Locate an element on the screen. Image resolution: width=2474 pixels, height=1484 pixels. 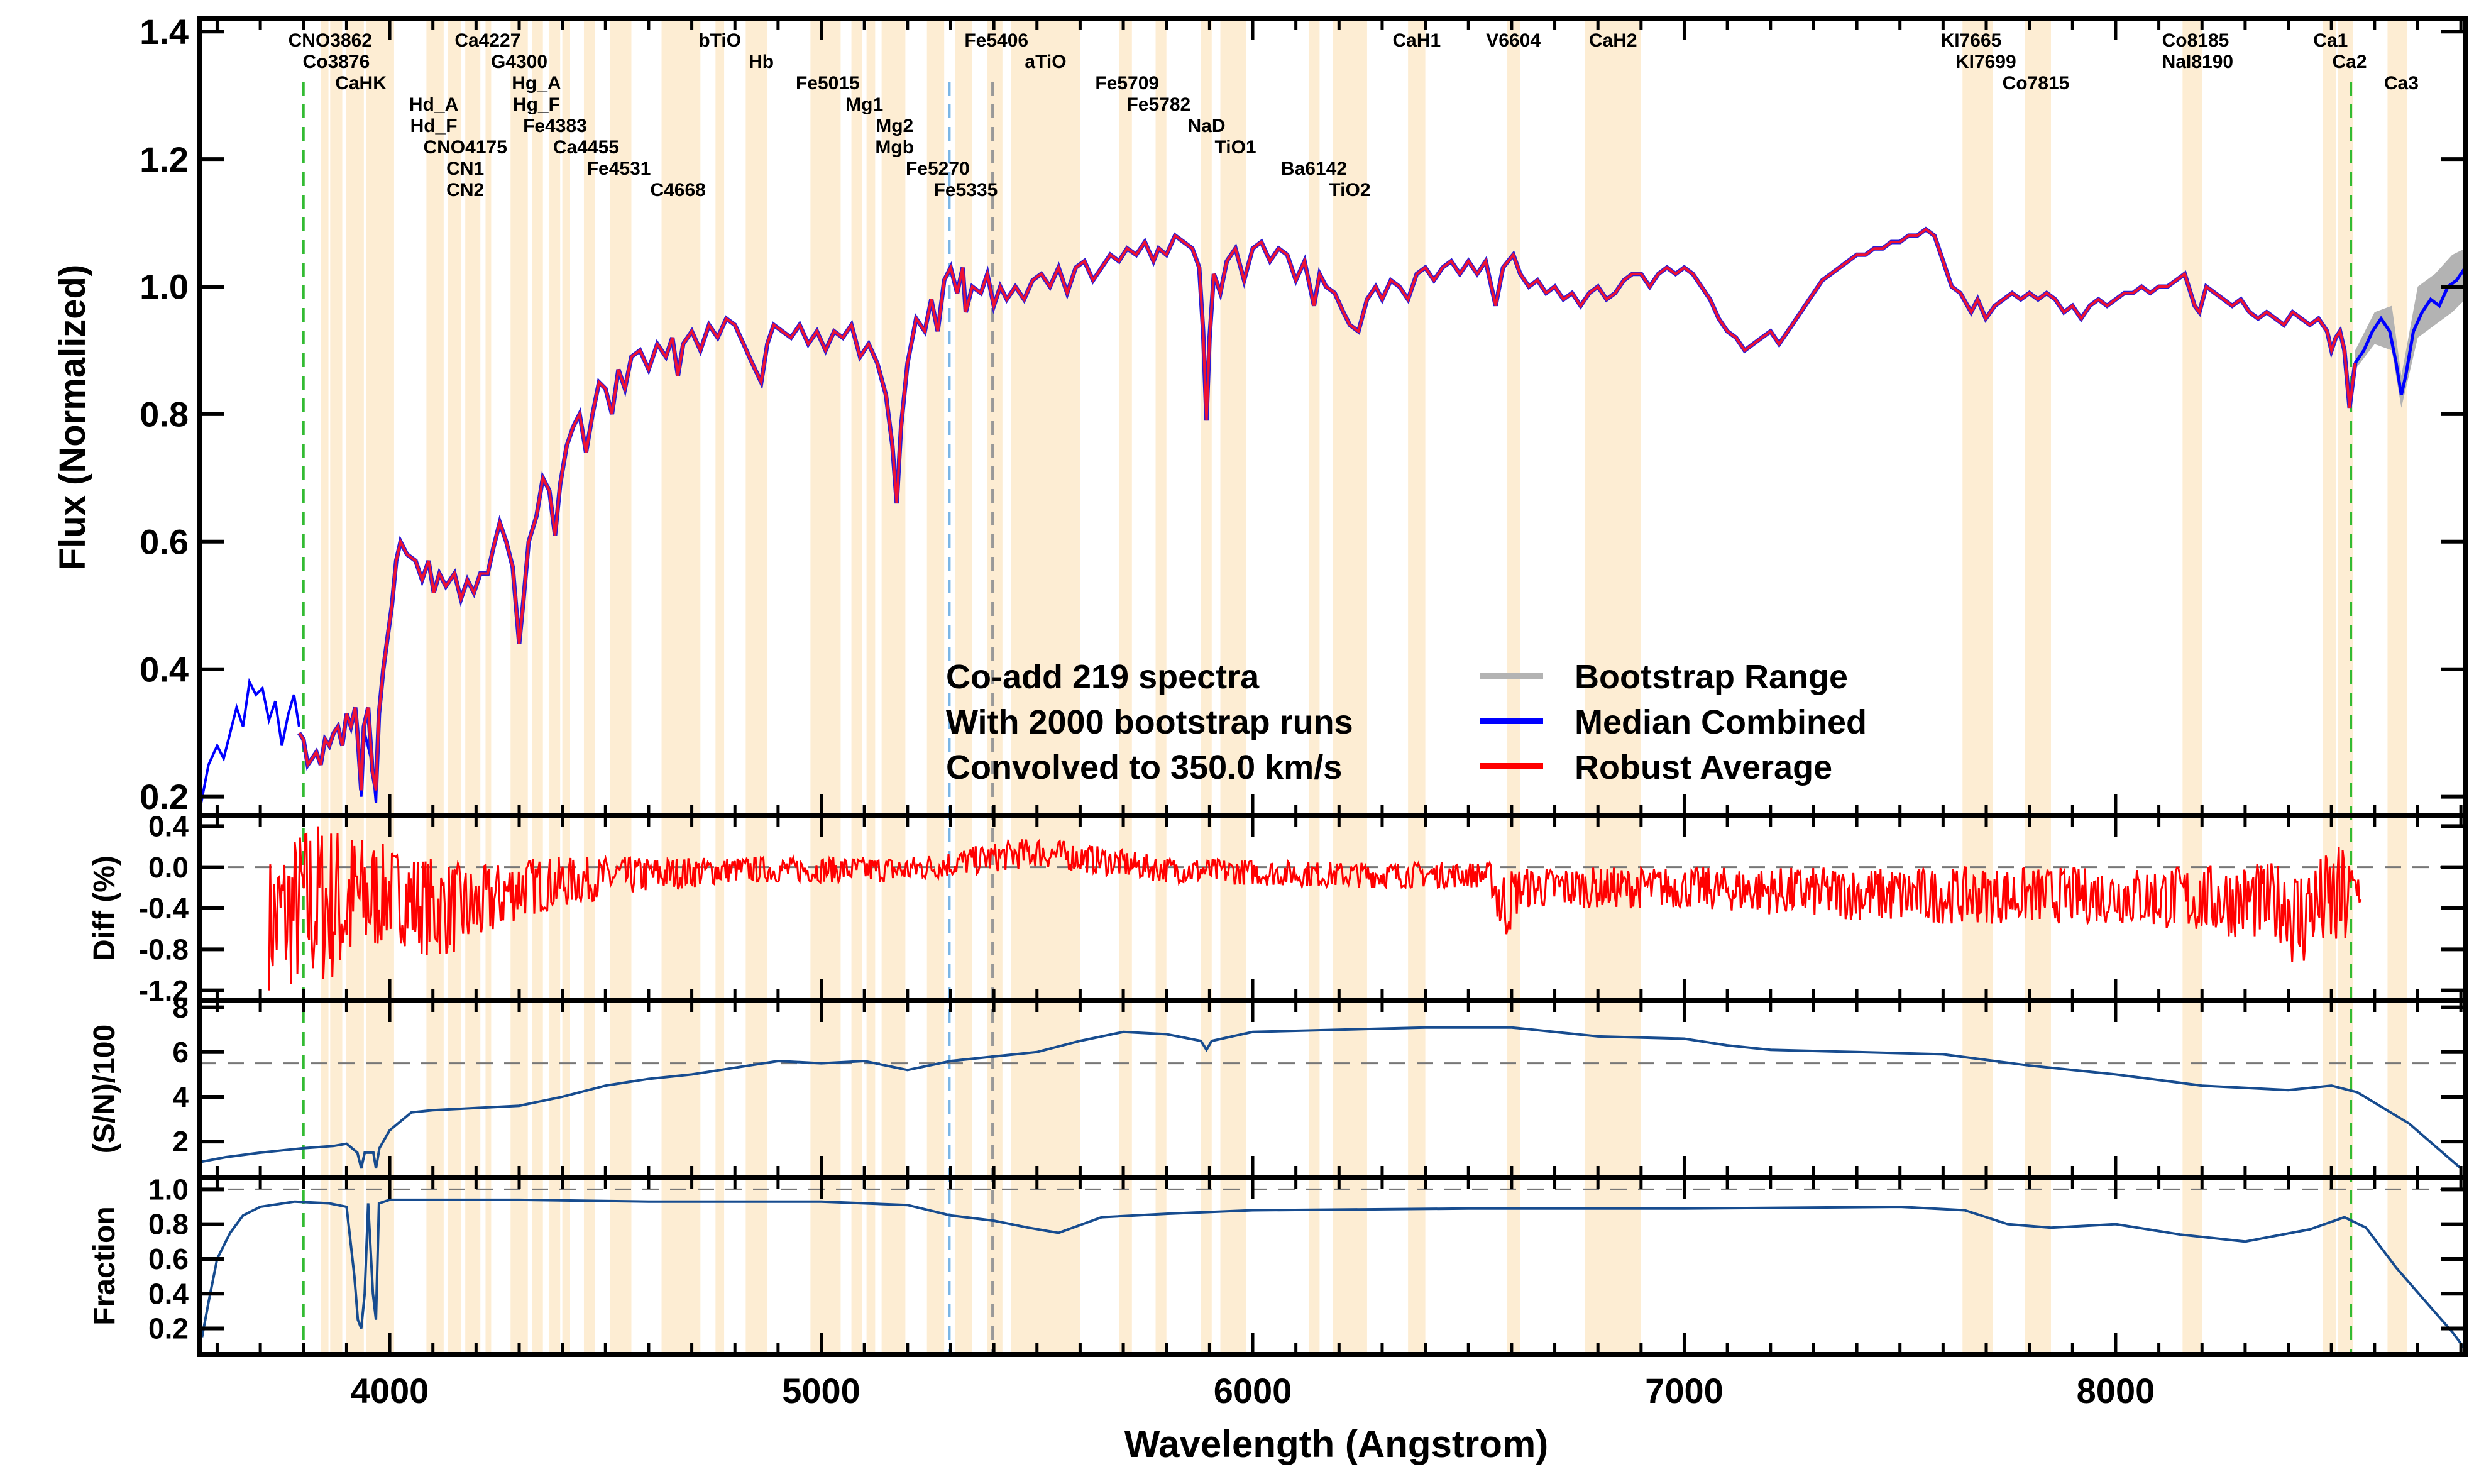
sn-ytick-label: 2 is located at coordinates (181, 1141).